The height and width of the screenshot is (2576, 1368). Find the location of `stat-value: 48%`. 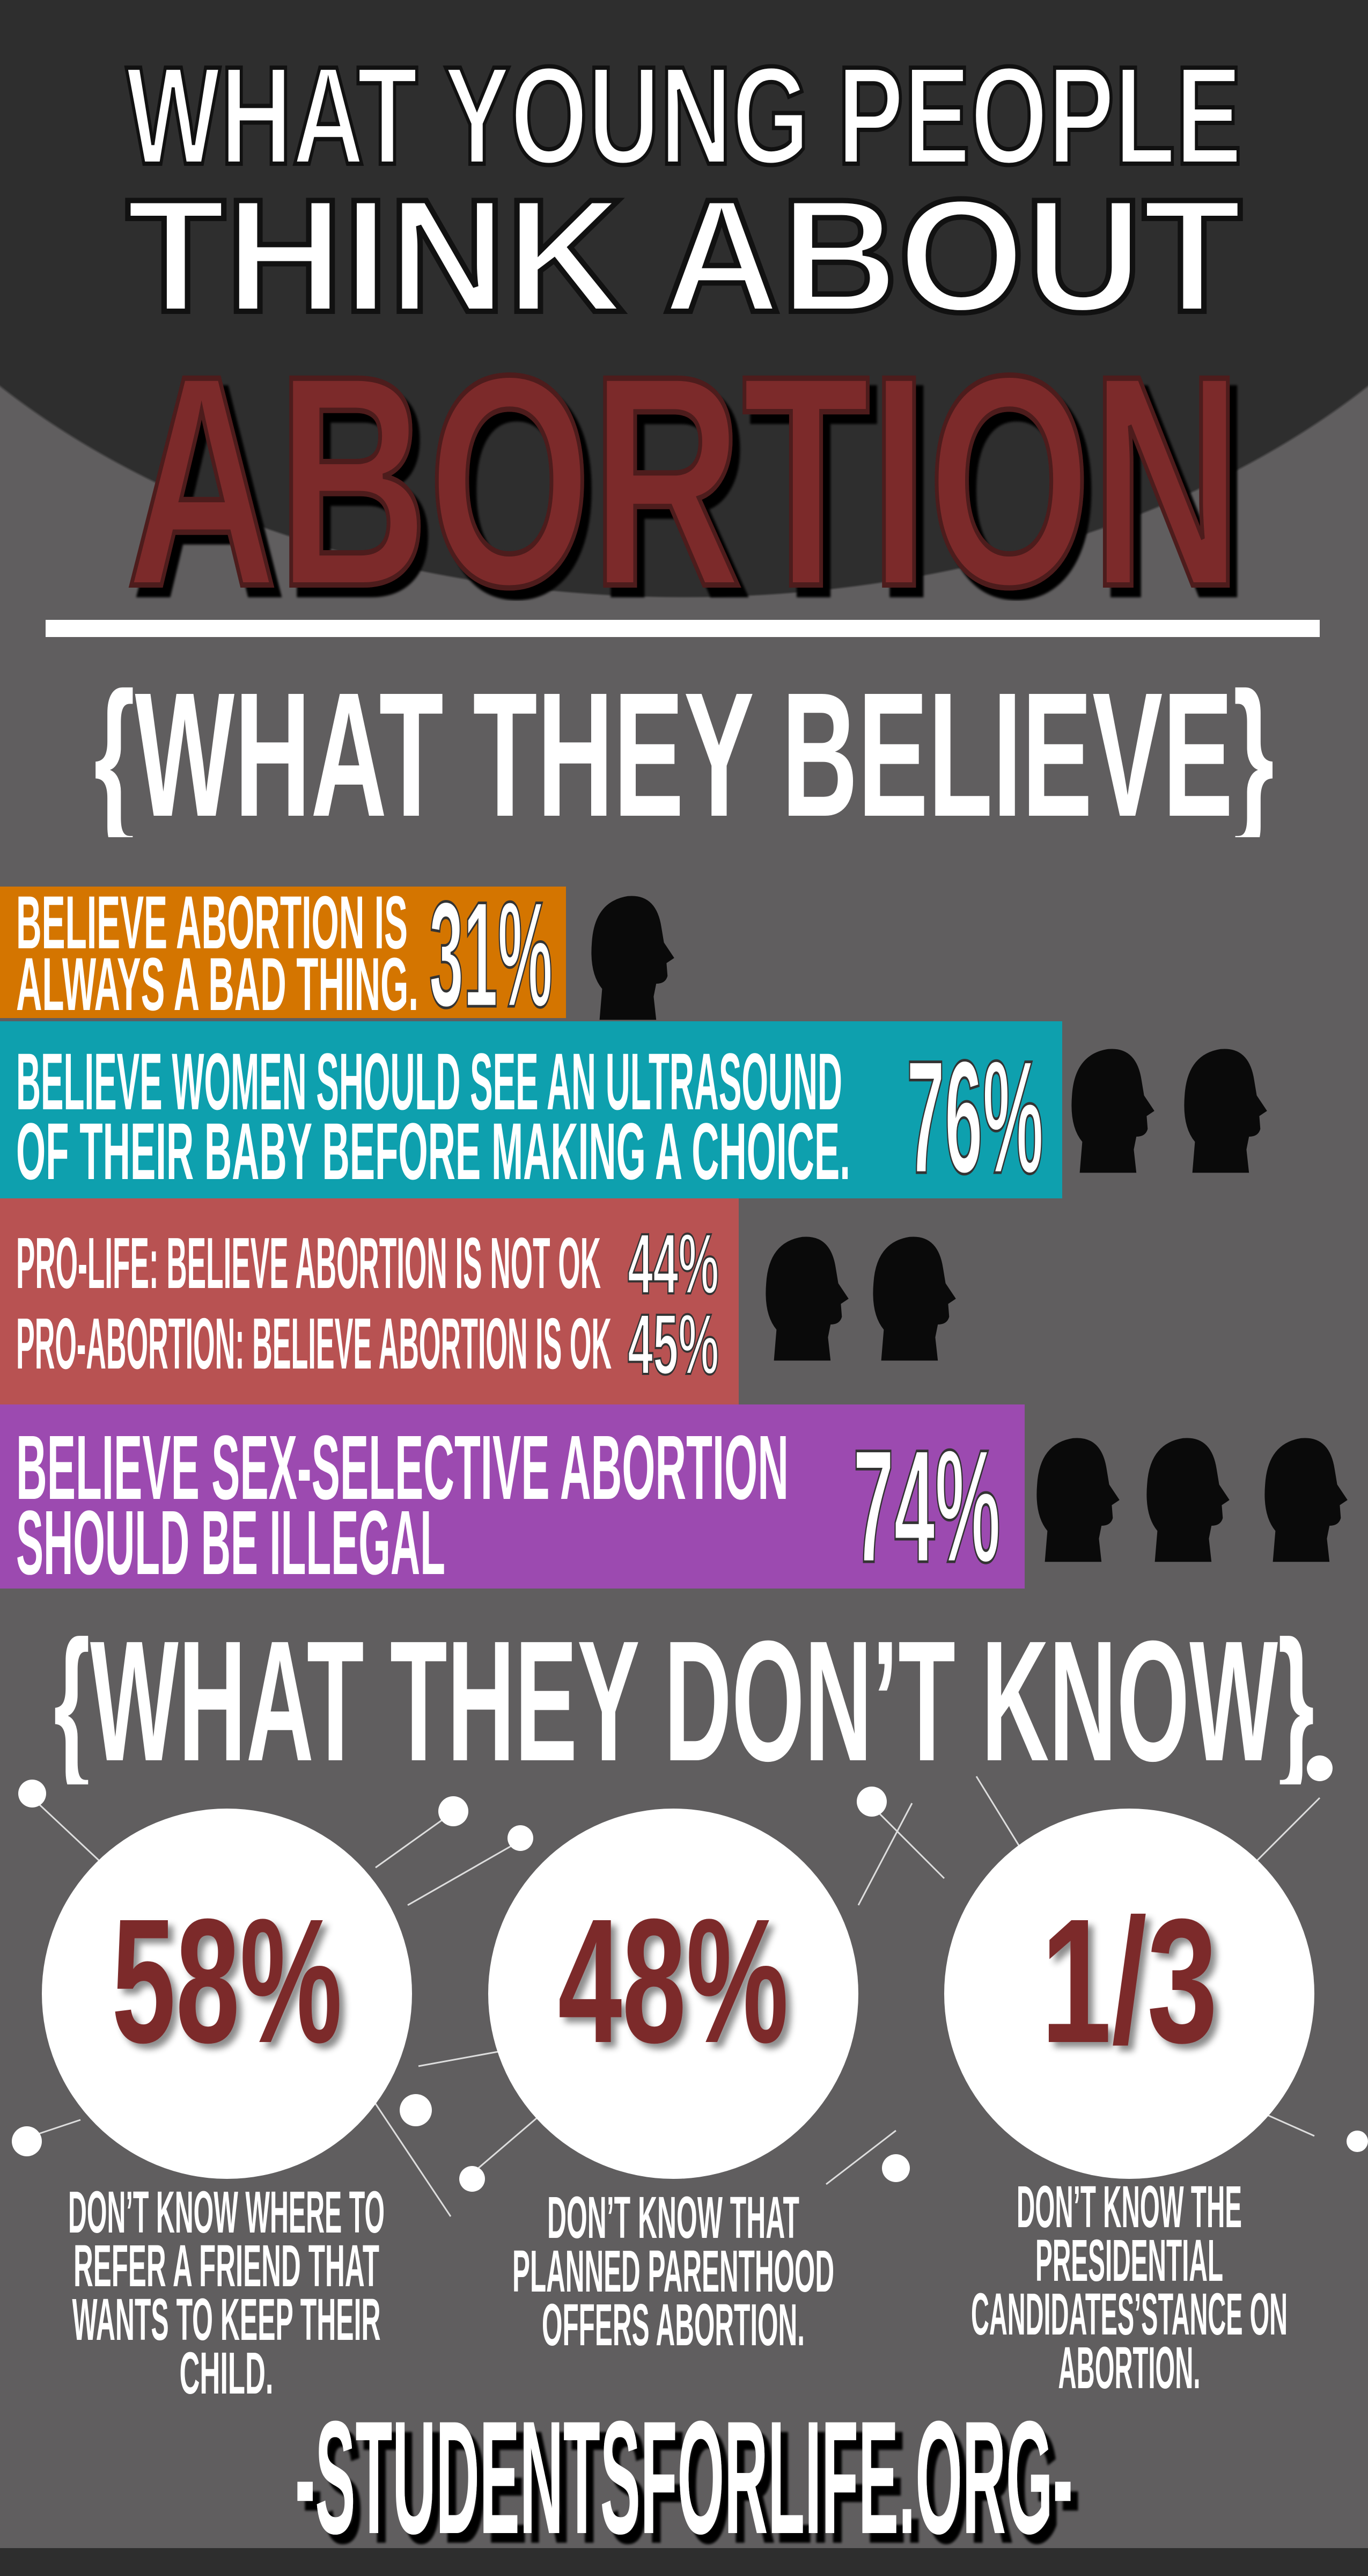

stat-value: 48% is located at coordinates (673, 1993).